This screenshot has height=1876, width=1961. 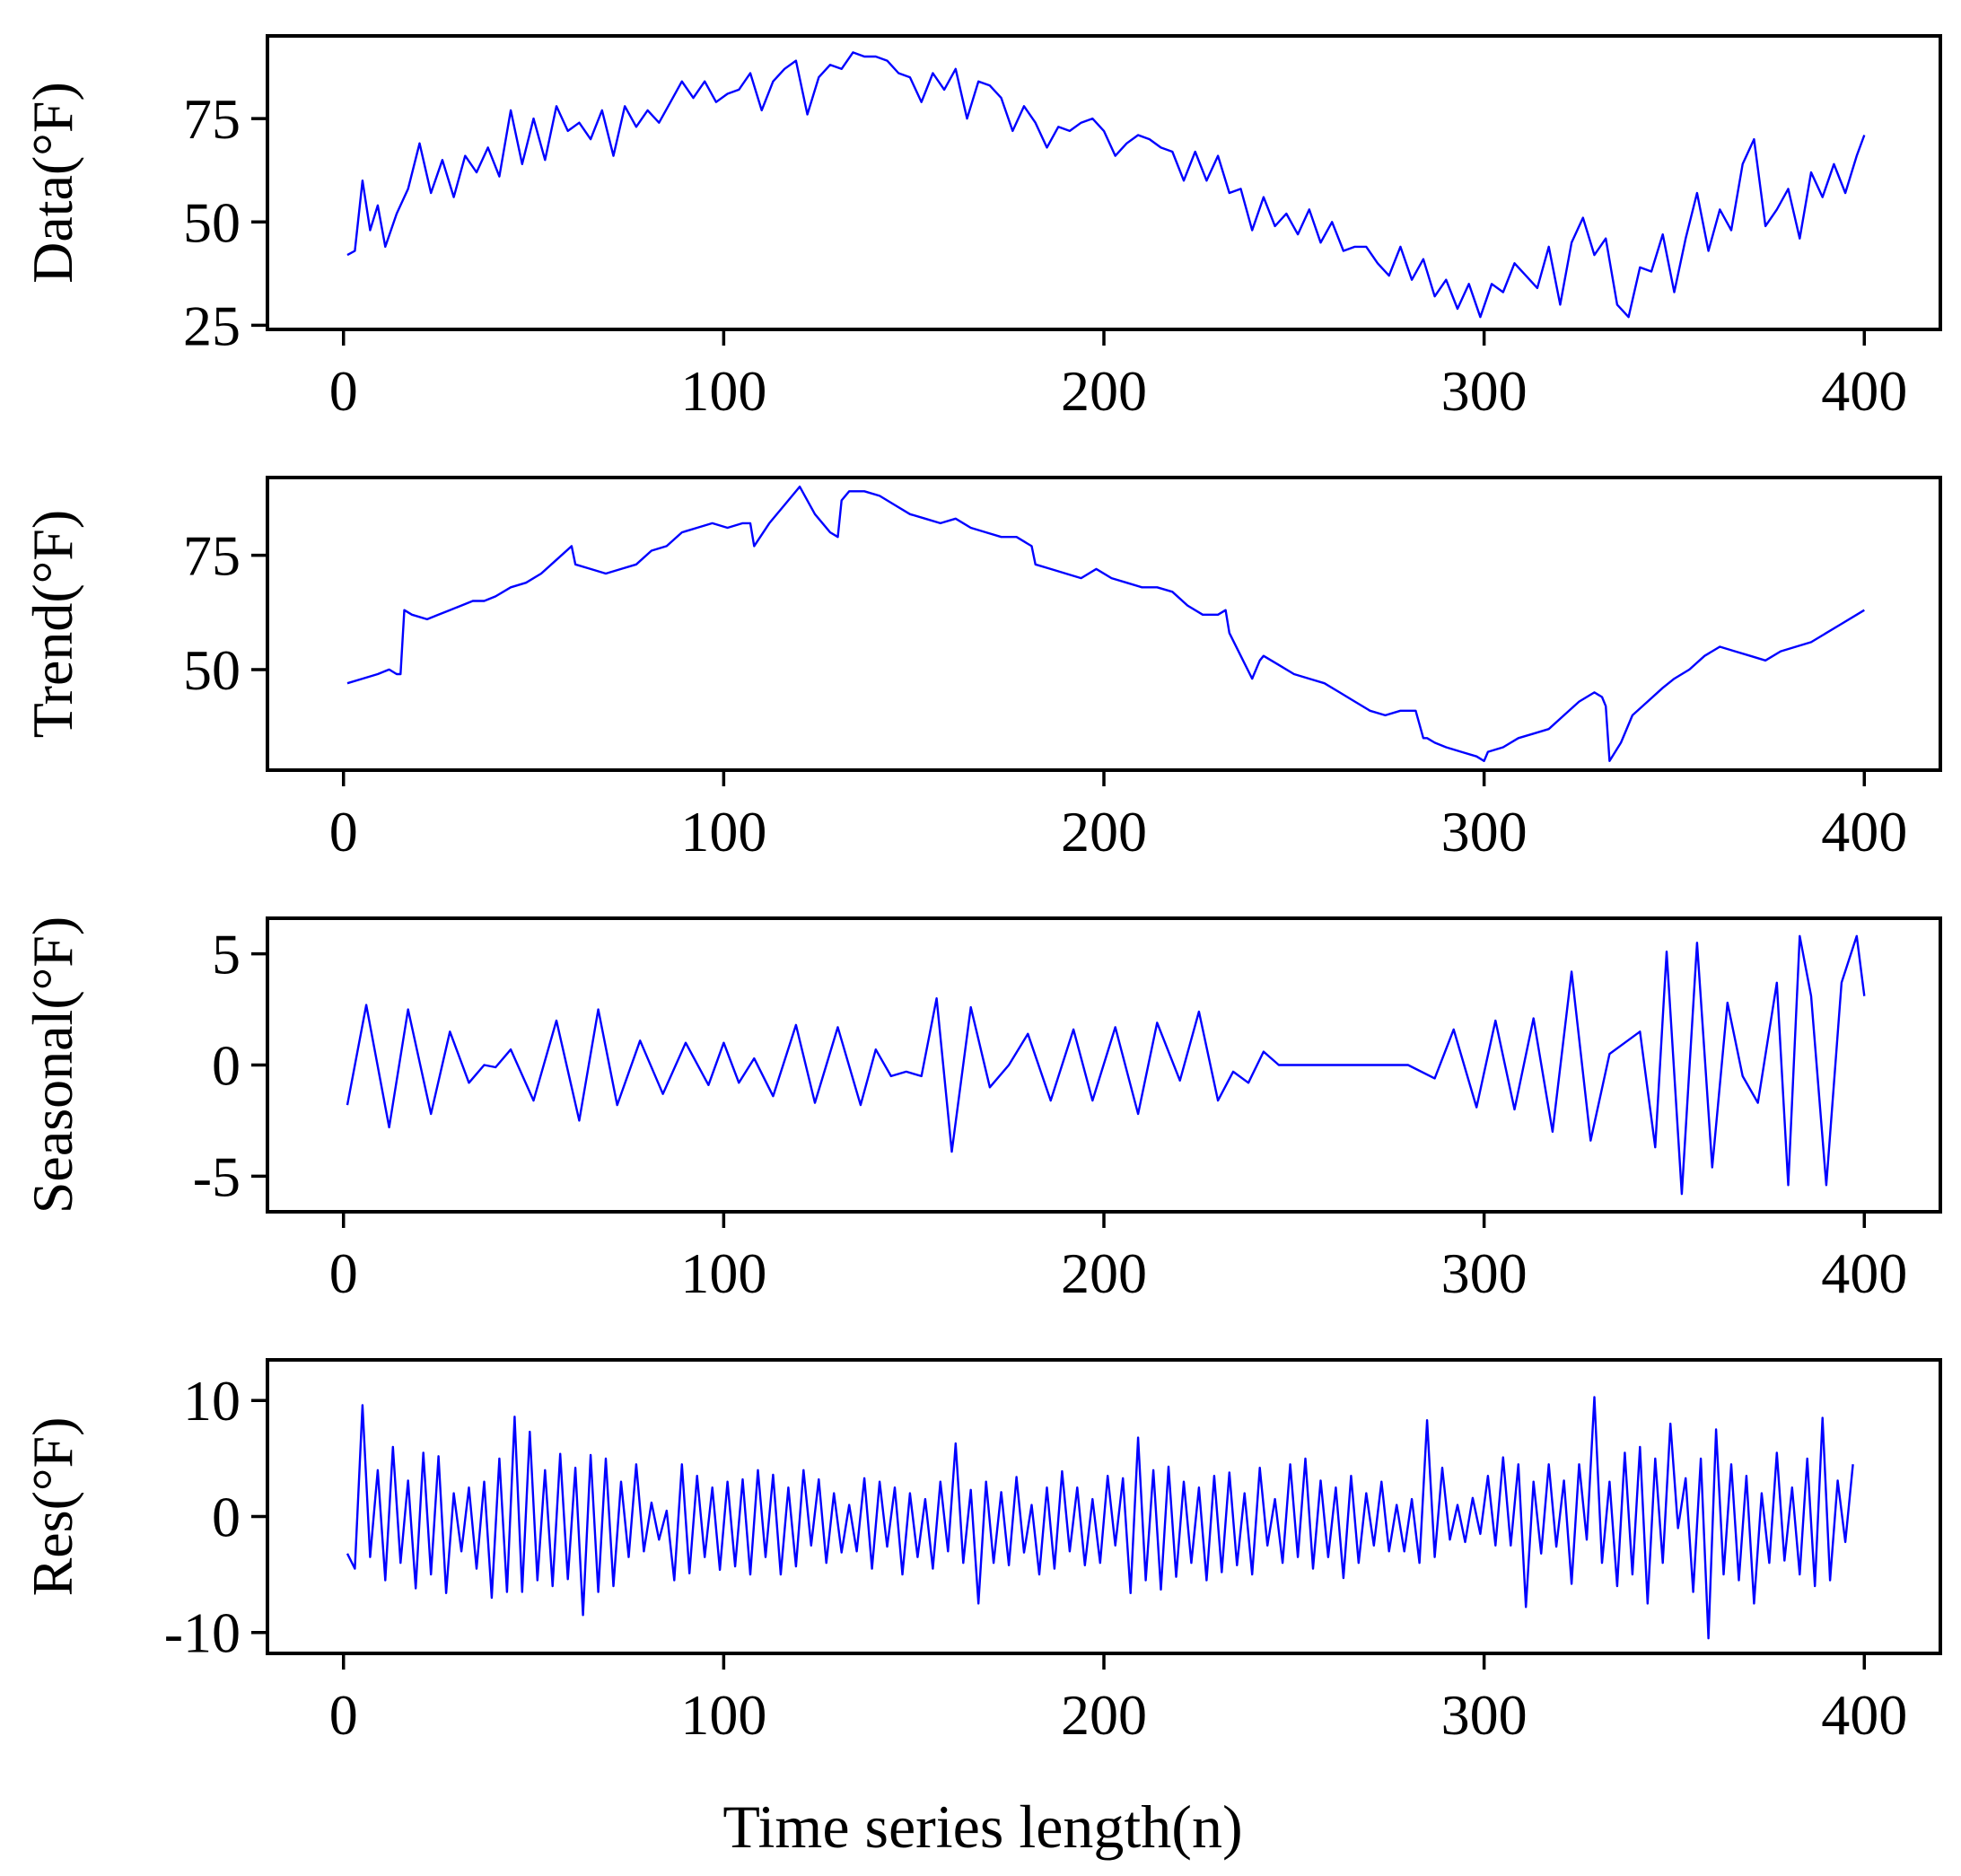 I want to click on y-tick-label: 10, so click(x=212, y=1401).